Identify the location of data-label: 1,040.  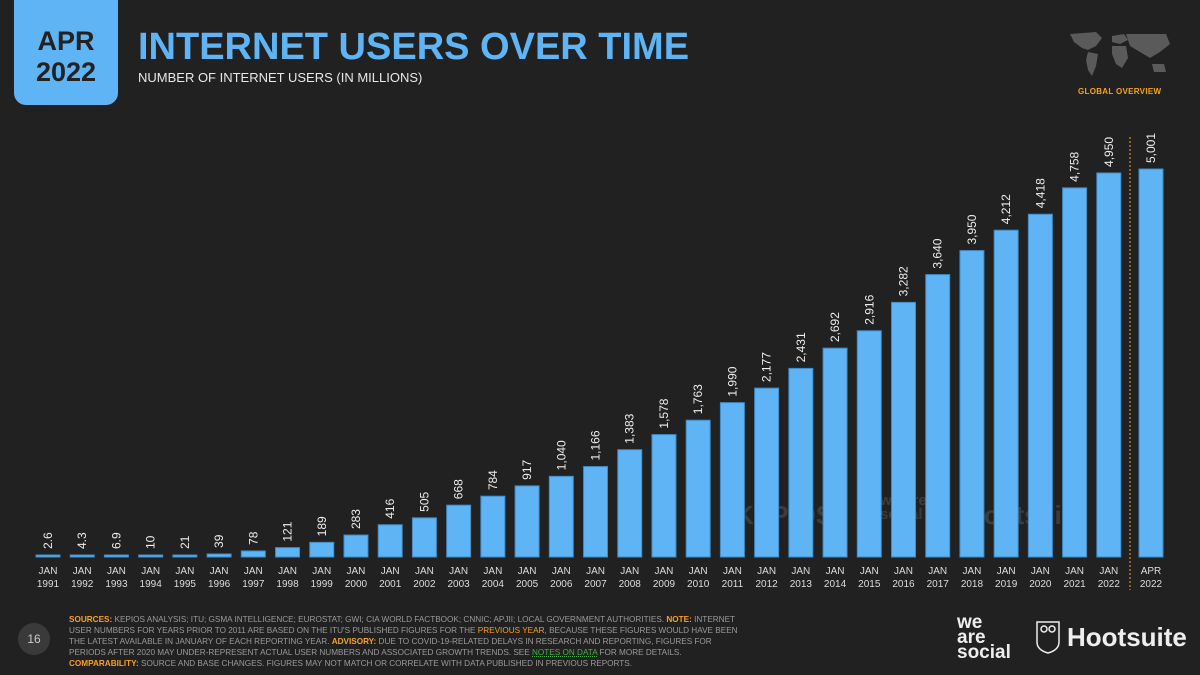
(561, 455).